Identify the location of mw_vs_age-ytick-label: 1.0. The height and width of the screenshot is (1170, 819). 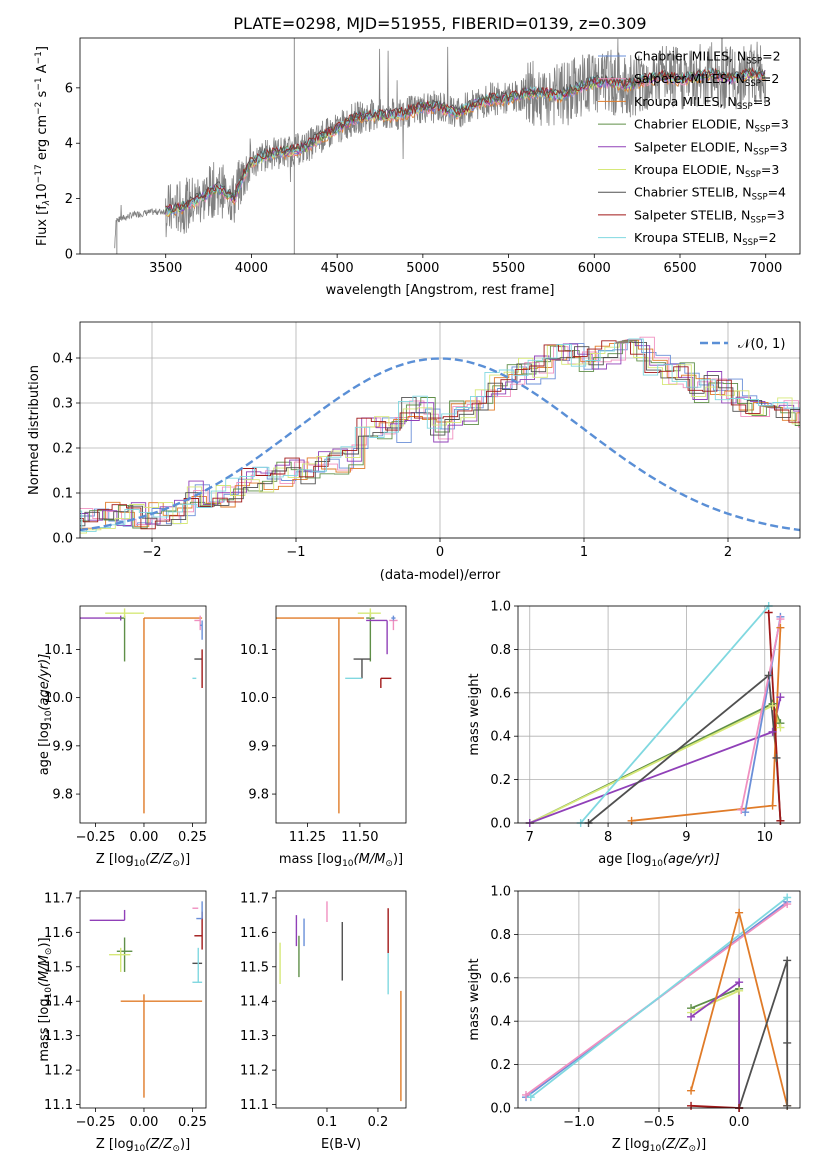
(500, 607).